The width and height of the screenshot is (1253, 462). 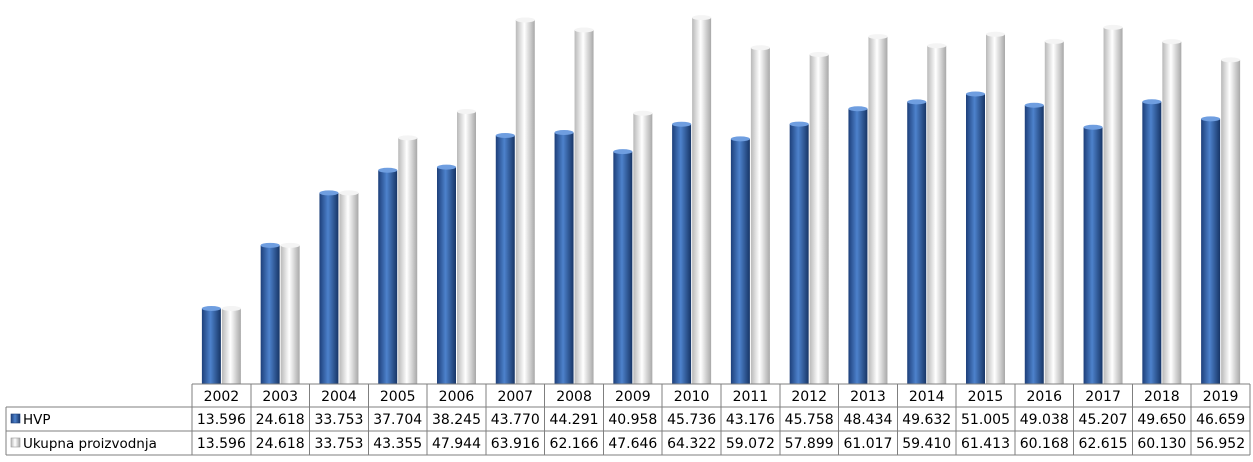 What do you see at coordinates (867, 444) in the screenshot?
I see `data-label: 61.017` at bounding box center [867, 444].